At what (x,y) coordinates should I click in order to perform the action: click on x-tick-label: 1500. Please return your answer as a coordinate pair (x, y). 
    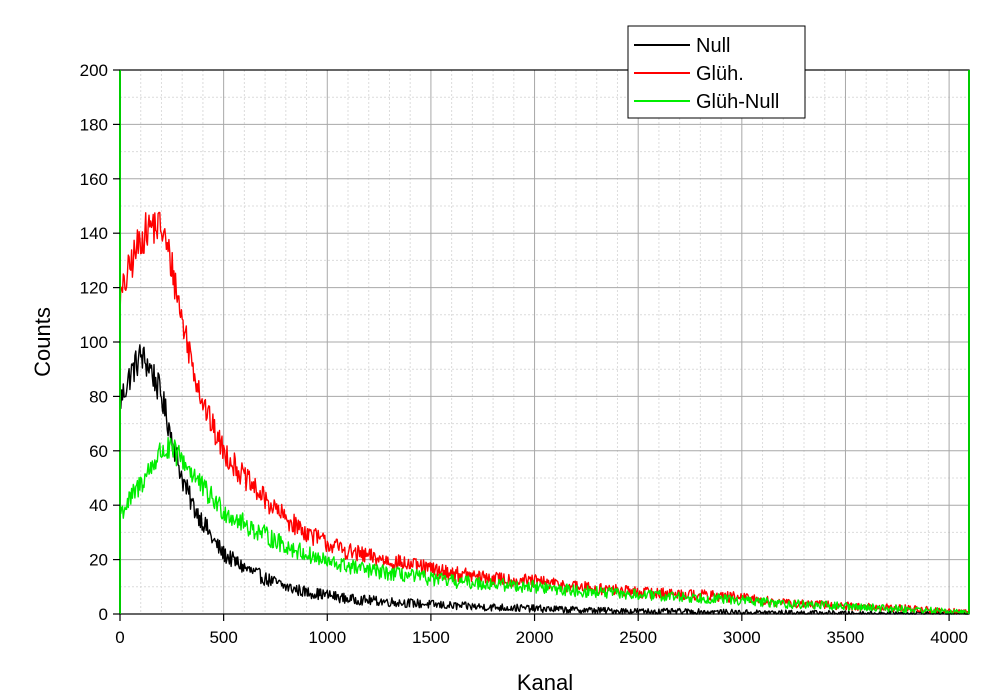
    Looking at the image, I should click on (431, 637).